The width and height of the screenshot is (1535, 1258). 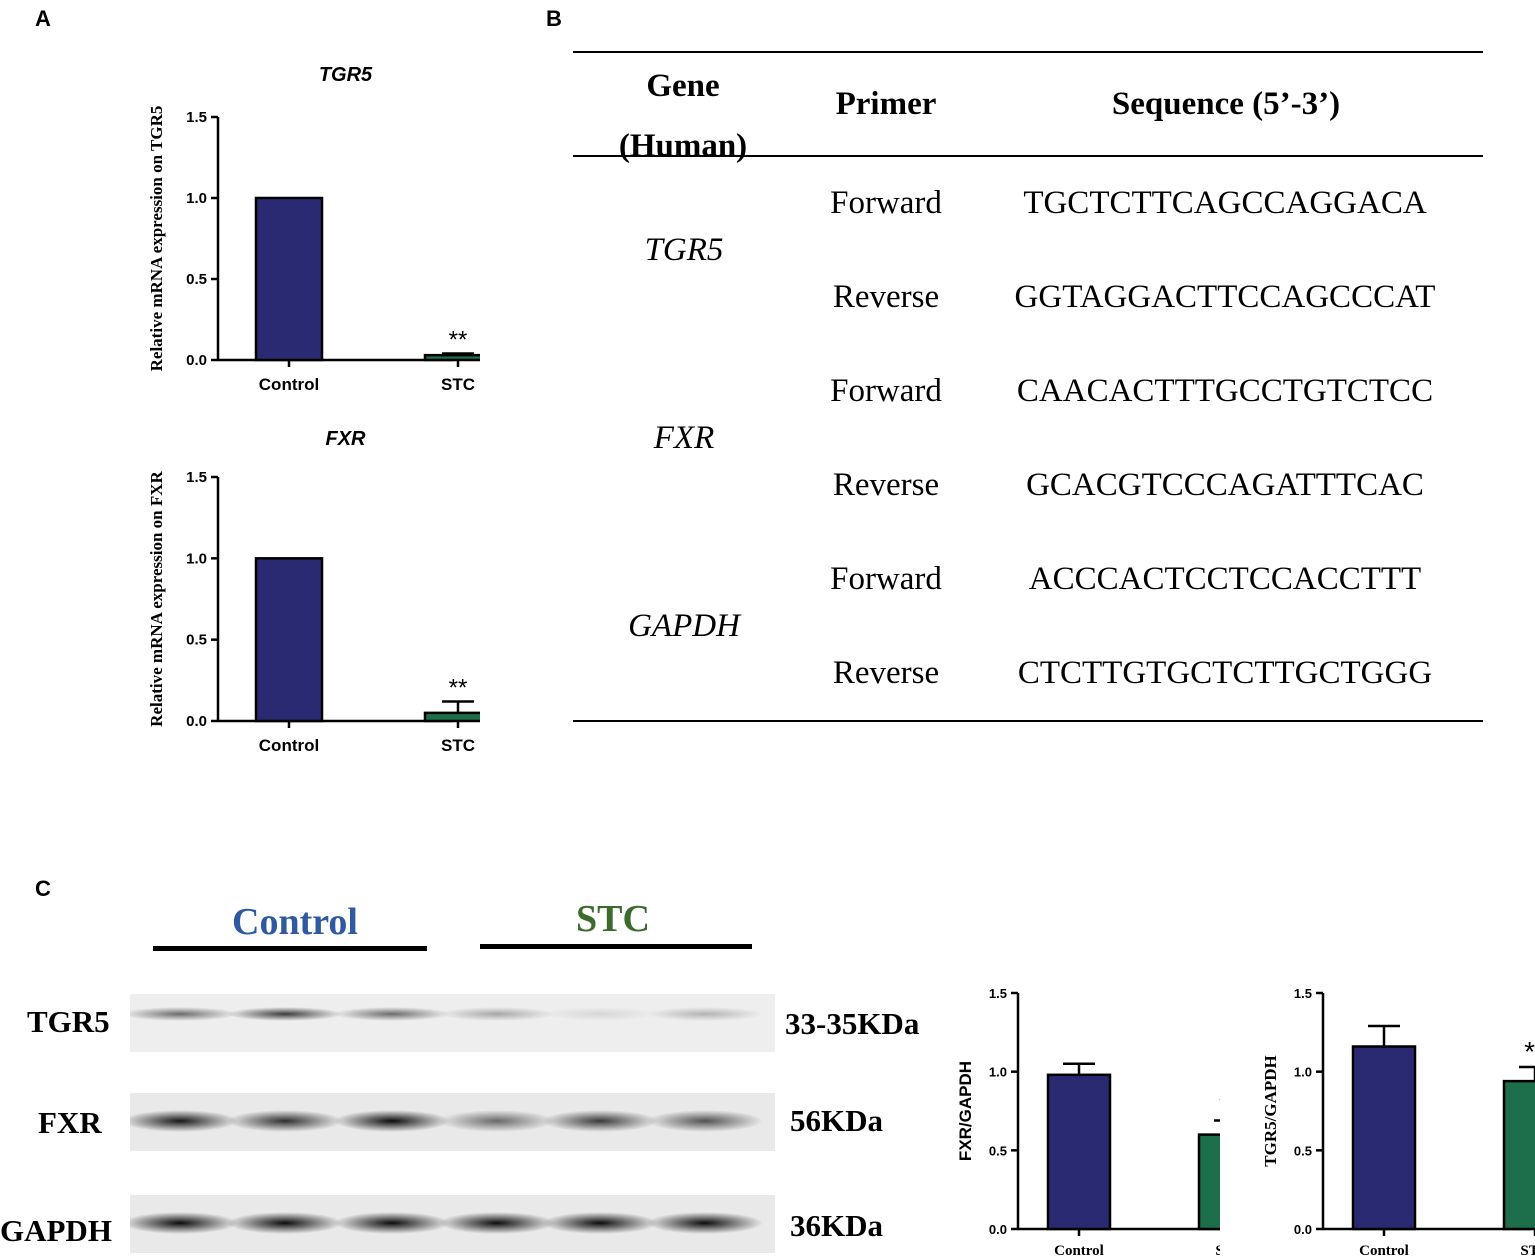 What do you see at coordinates (852, 1023) in the screenshot?
I see `blot-size-tgr5: 33-35KDa` at bounding box center [852, 1023].